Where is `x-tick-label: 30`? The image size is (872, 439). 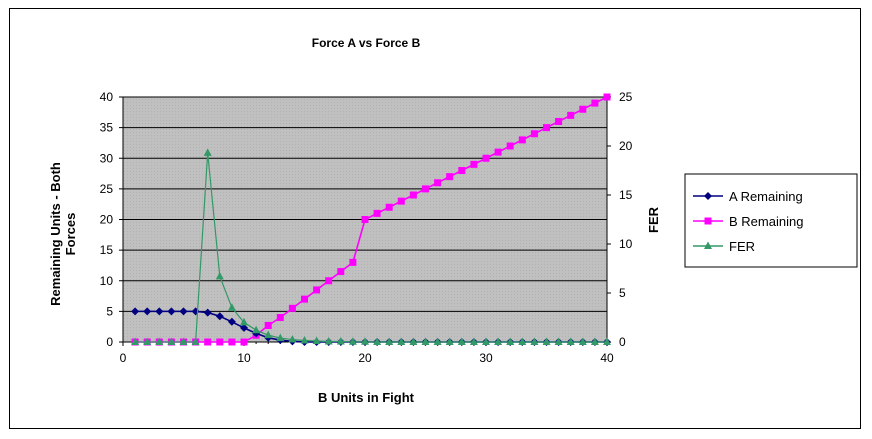
x-tick-label: 30 is located at coordinates (486, 358).